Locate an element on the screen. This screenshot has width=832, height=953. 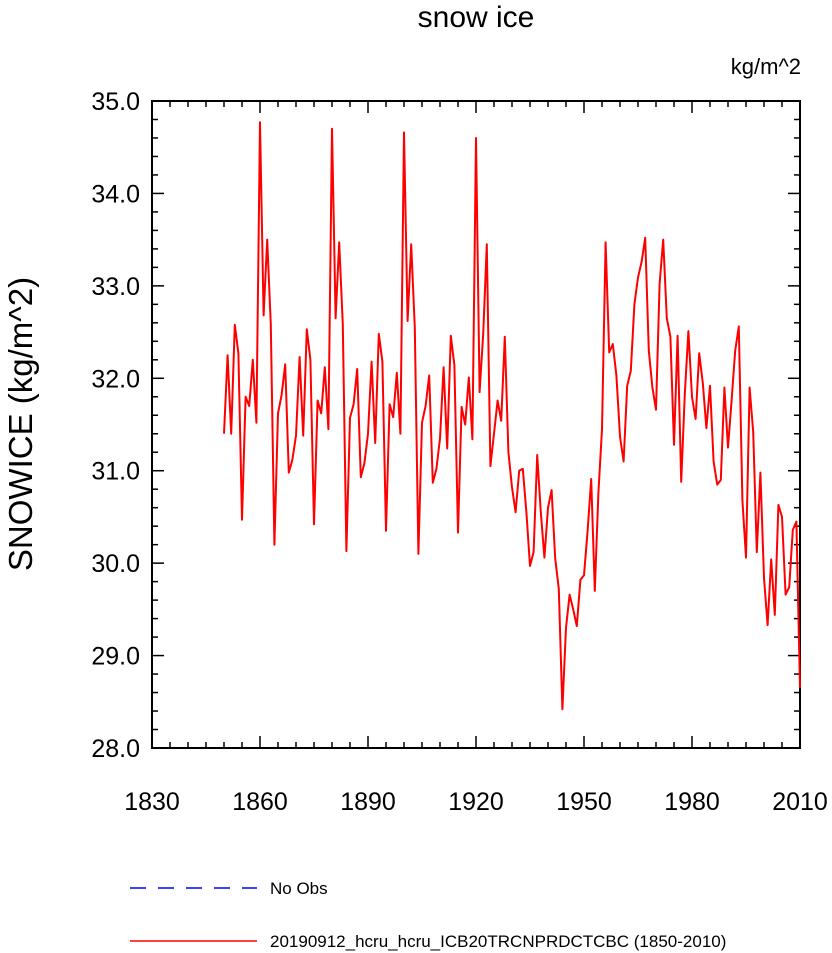
units-label: kg/m^2 is located at coordinates (766, 66).